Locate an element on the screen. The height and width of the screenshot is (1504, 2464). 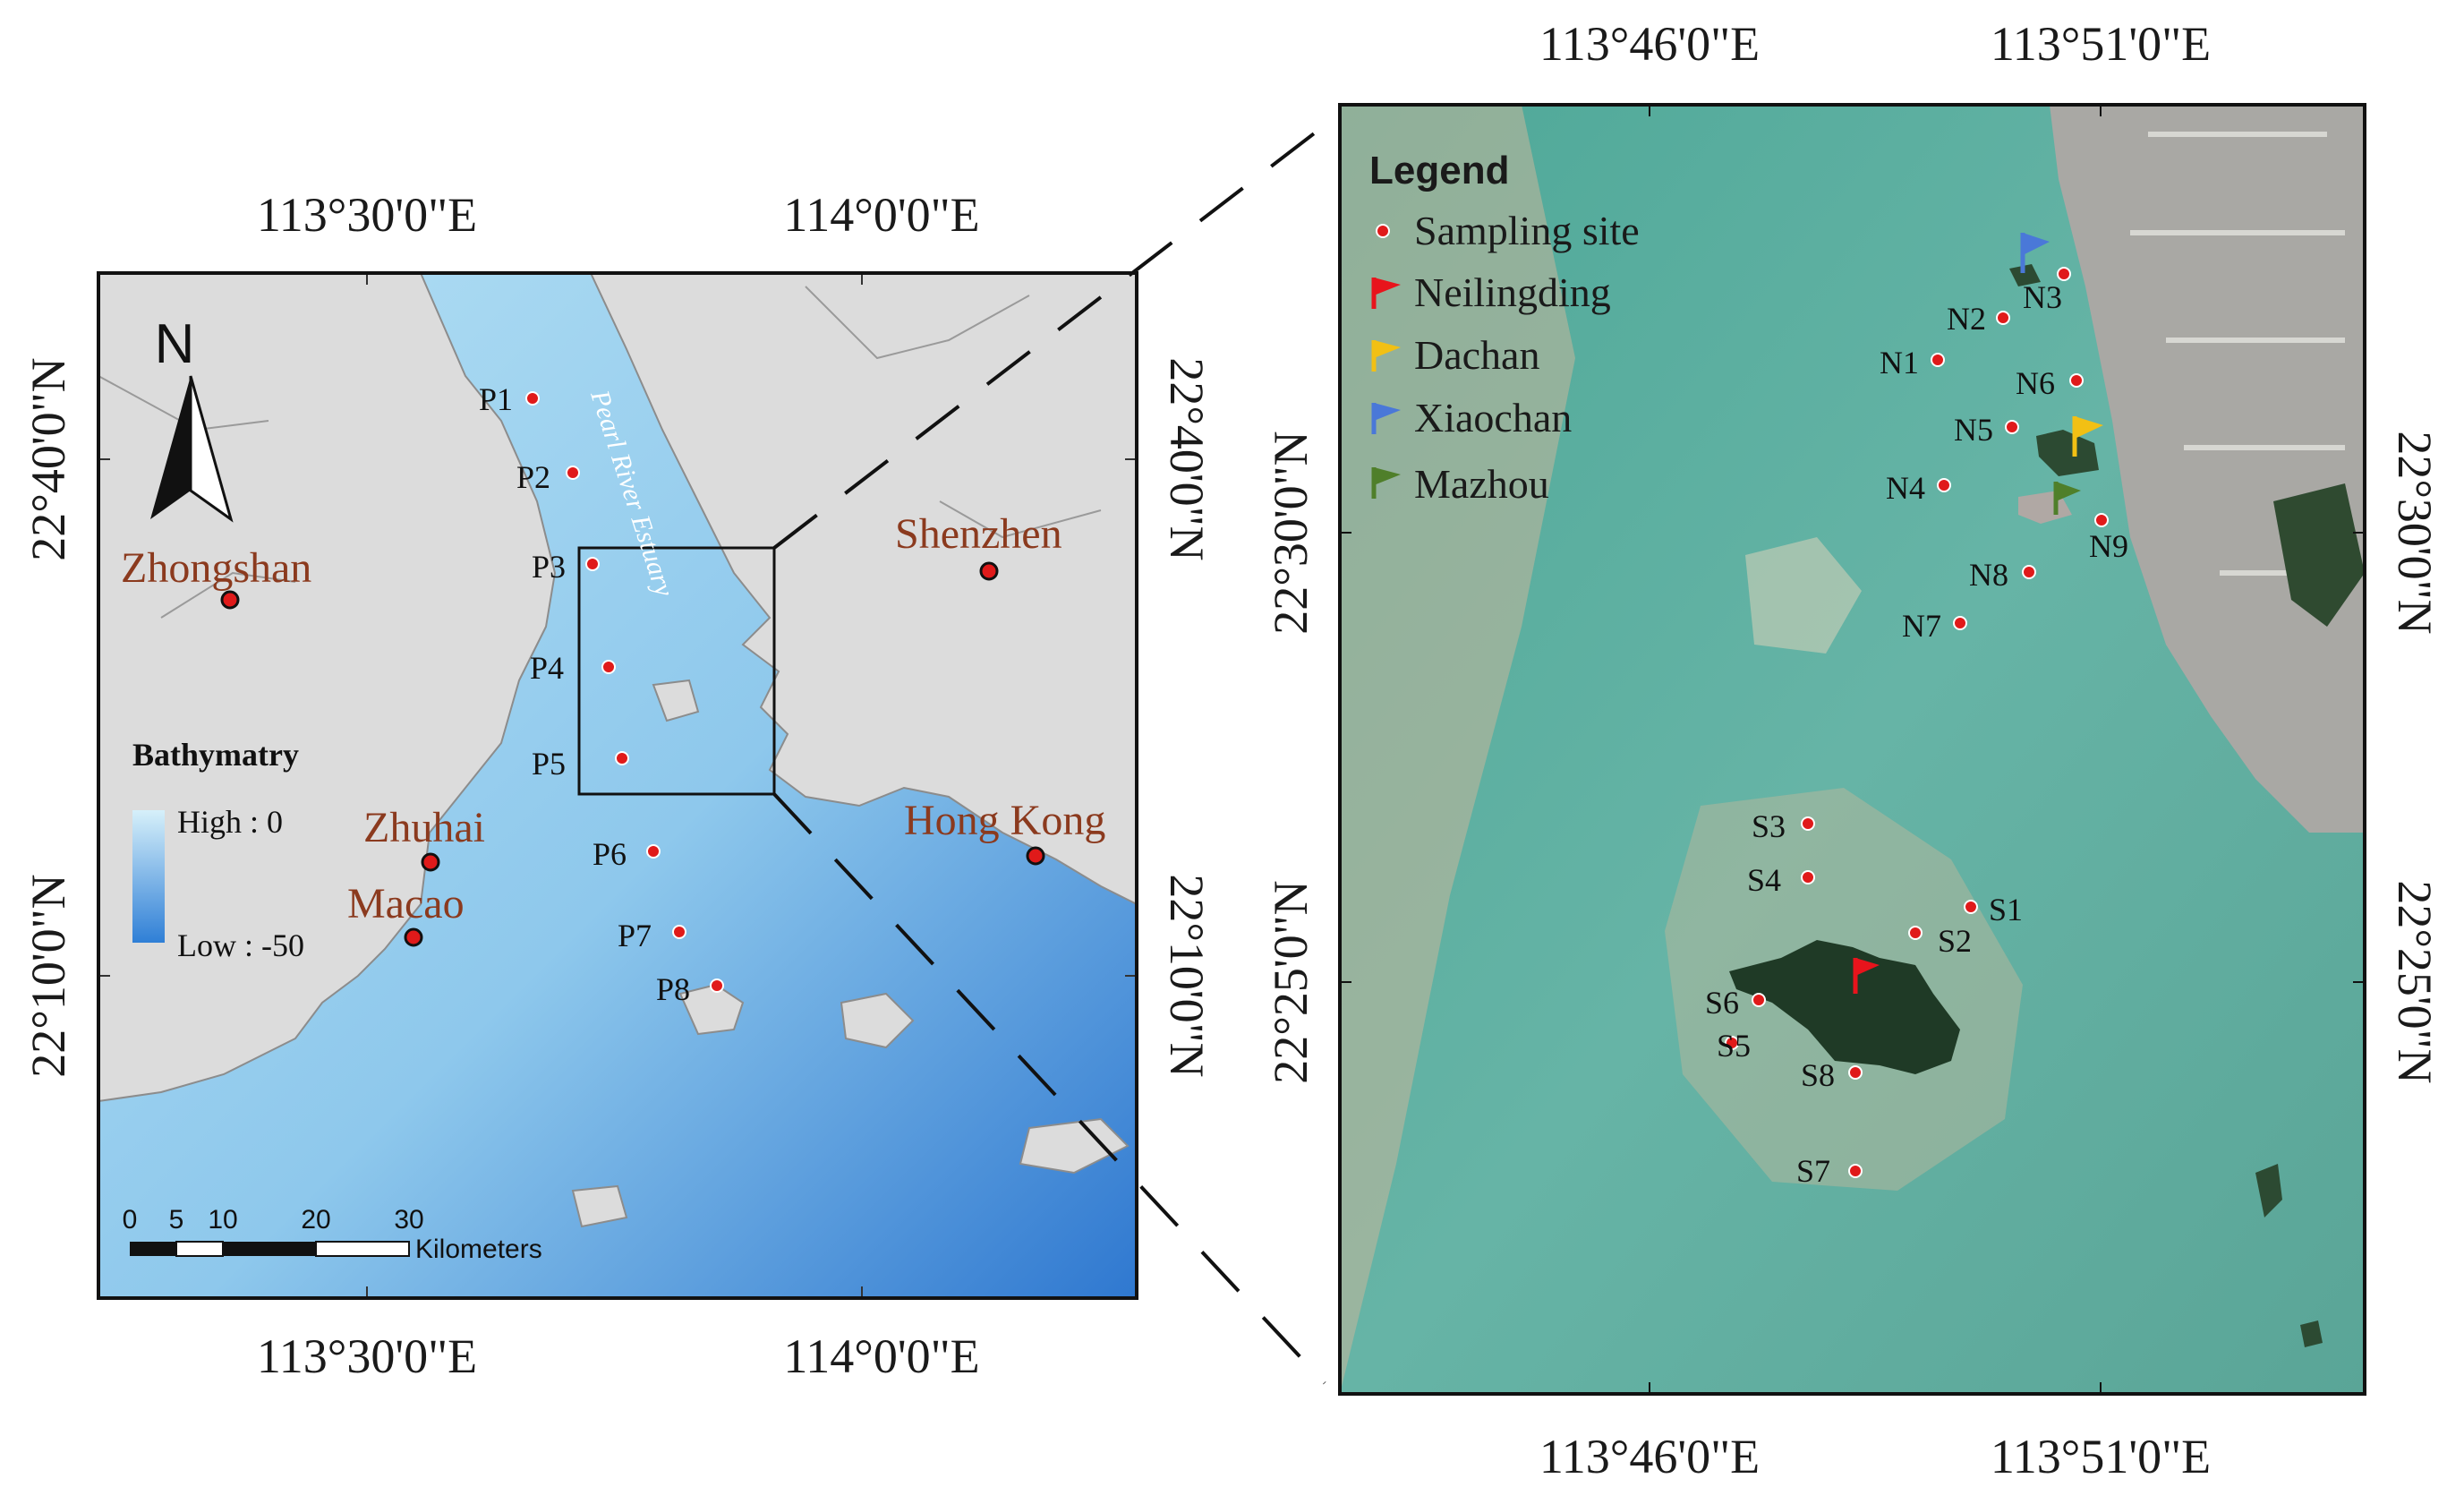
site-label-n9: N9 is located at coordinates (2109, 546).